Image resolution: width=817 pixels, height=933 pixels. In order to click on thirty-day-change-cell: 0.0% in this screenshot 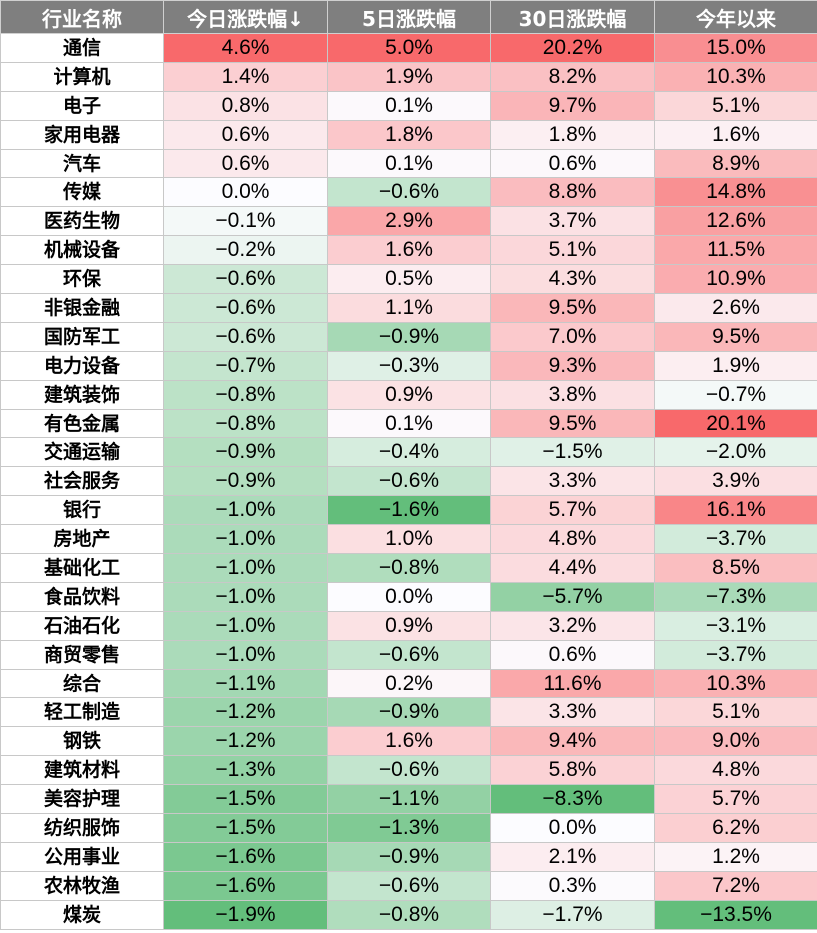, I will do `click(572, 828)`.